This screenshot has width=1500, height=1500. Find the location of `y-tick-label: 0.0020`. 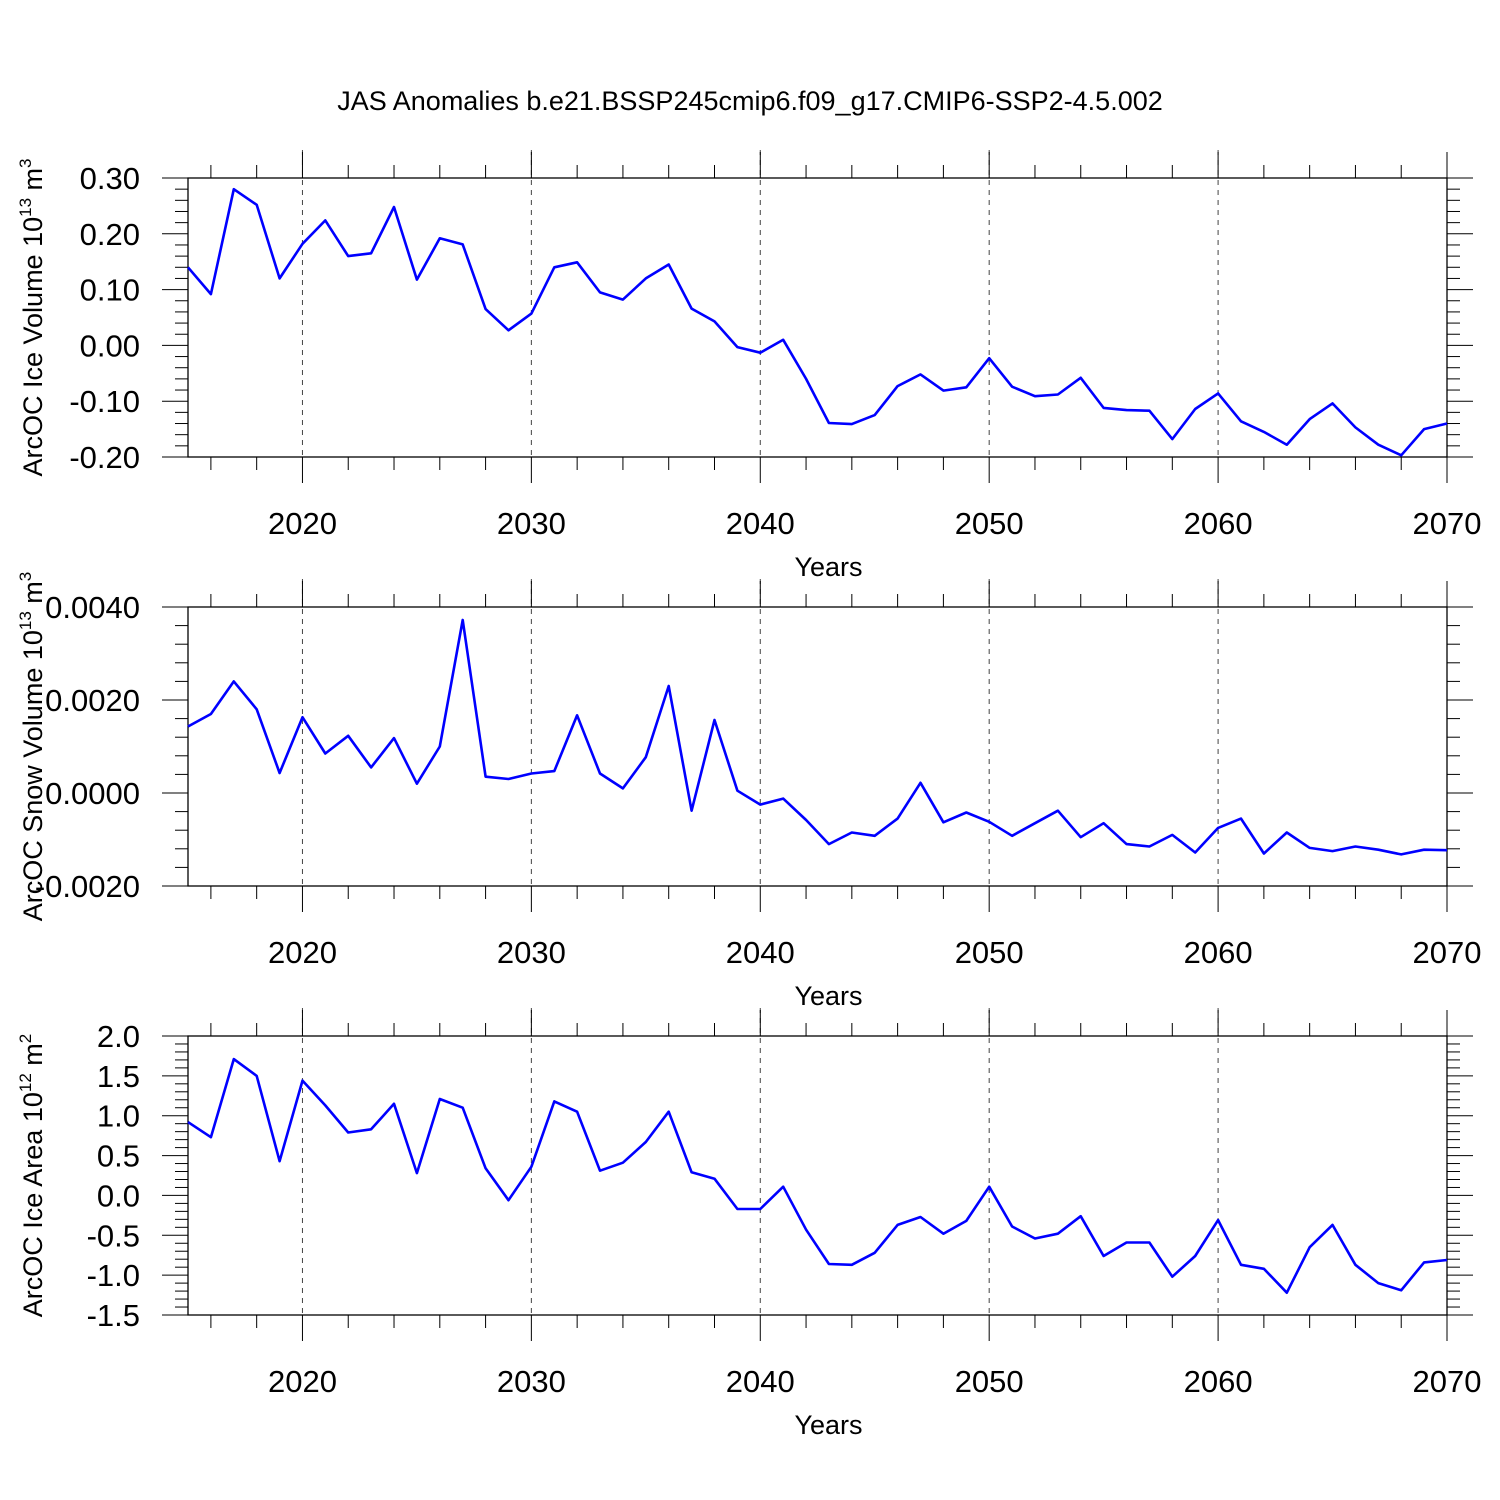

y-tick-label: 0.0020 is located at coordinates (92, 700).